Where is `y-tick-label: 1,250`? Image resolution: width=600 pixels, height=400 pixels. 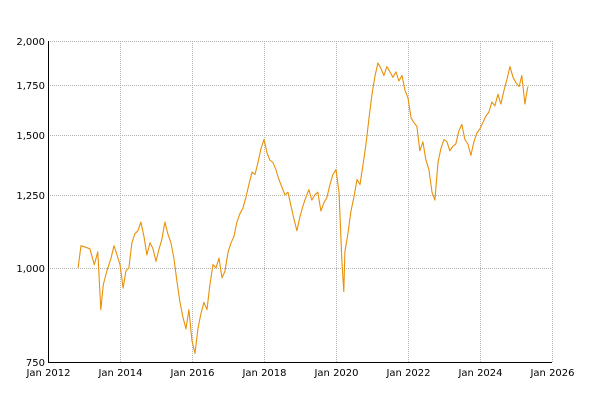 y-tick-label: 1,250 is located at coordinates (30, 196).